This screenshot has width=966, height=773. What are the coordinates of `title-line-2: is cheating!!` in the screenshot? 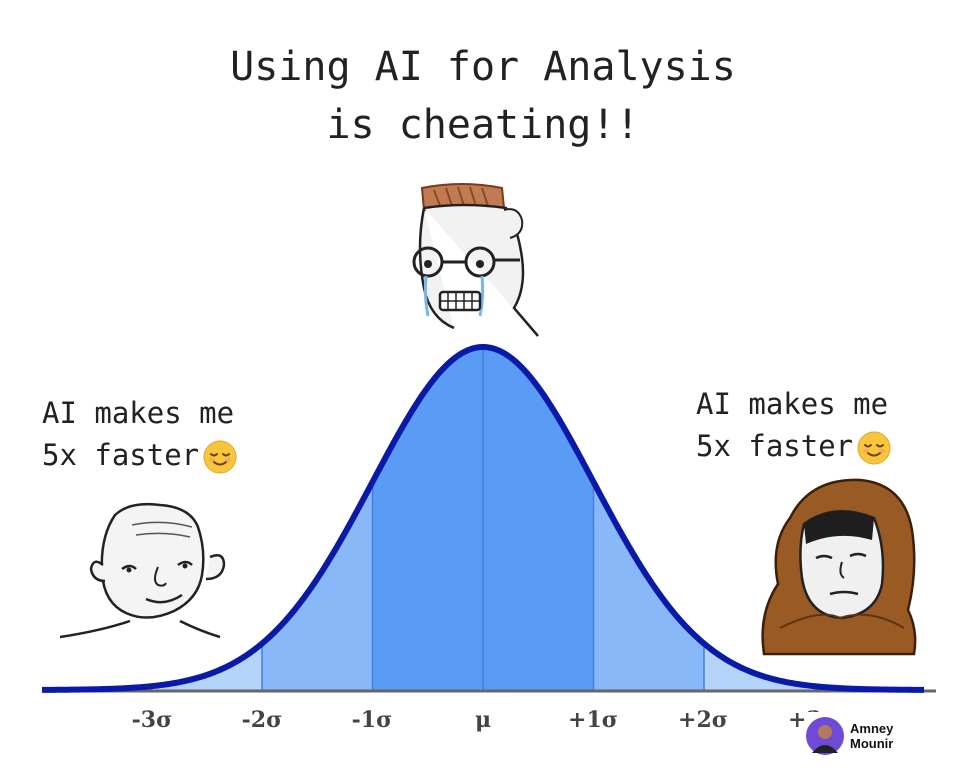 It's located at (483, 125).